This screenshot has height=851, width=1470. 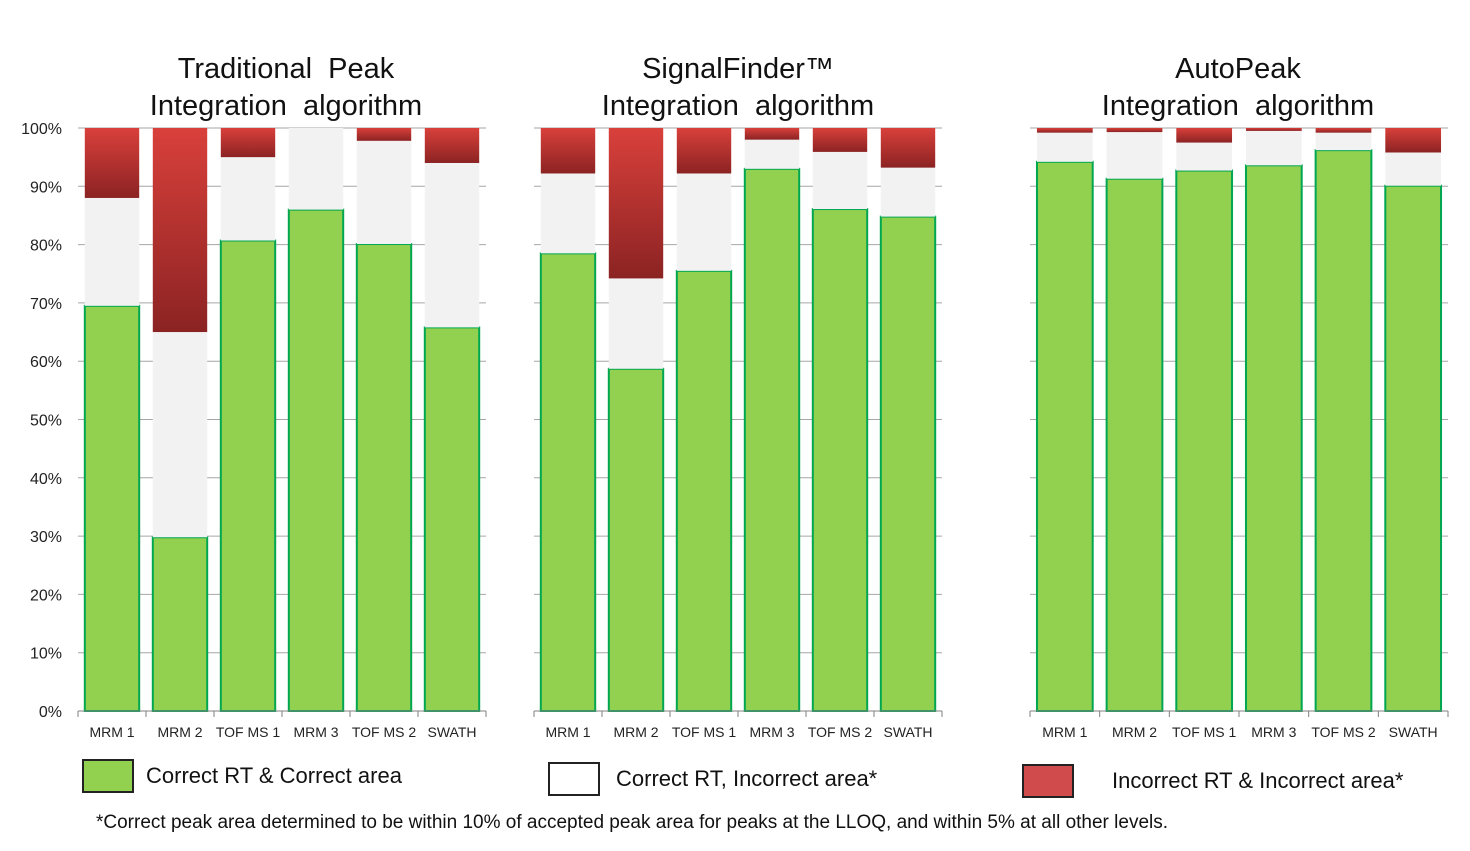 I want to click on y-tick-label: 60%, so click(x=46, y=362).